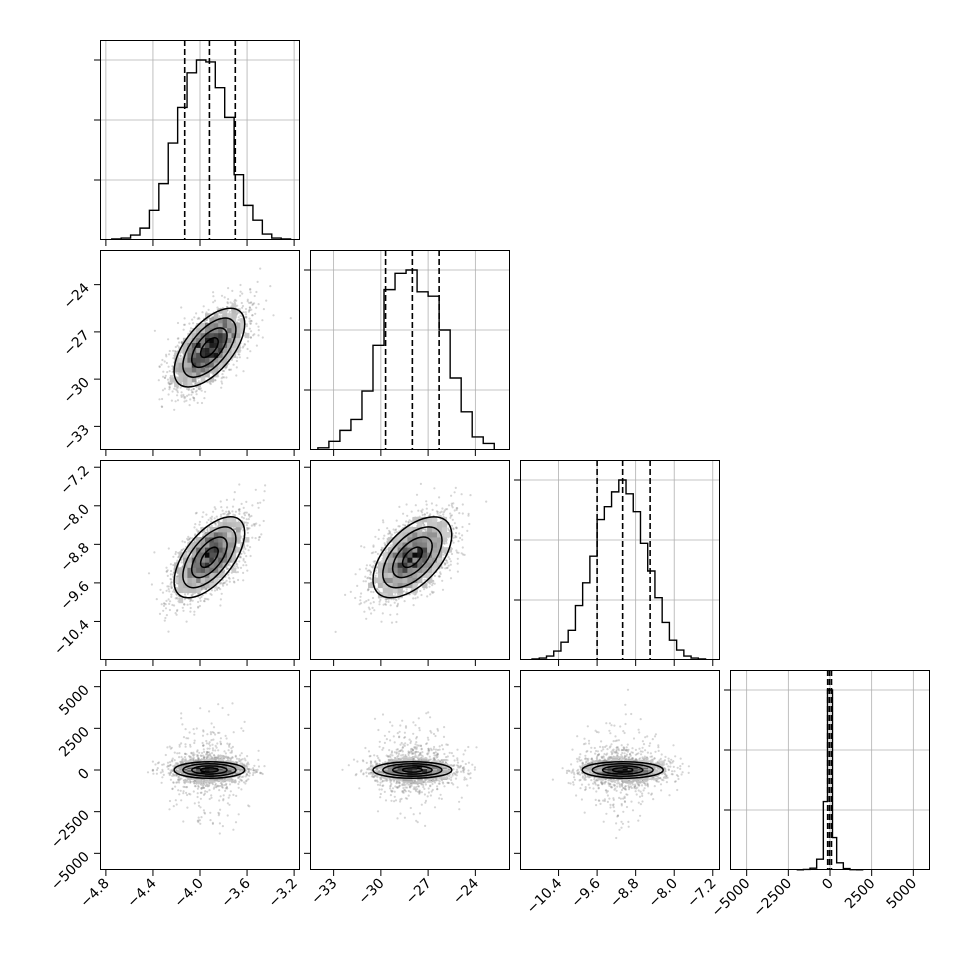 This screenshot has width=970, height=975. Describe the element at coordinates (77, 438) in the screenshot. I see `y-tick-label: −33` at that location.